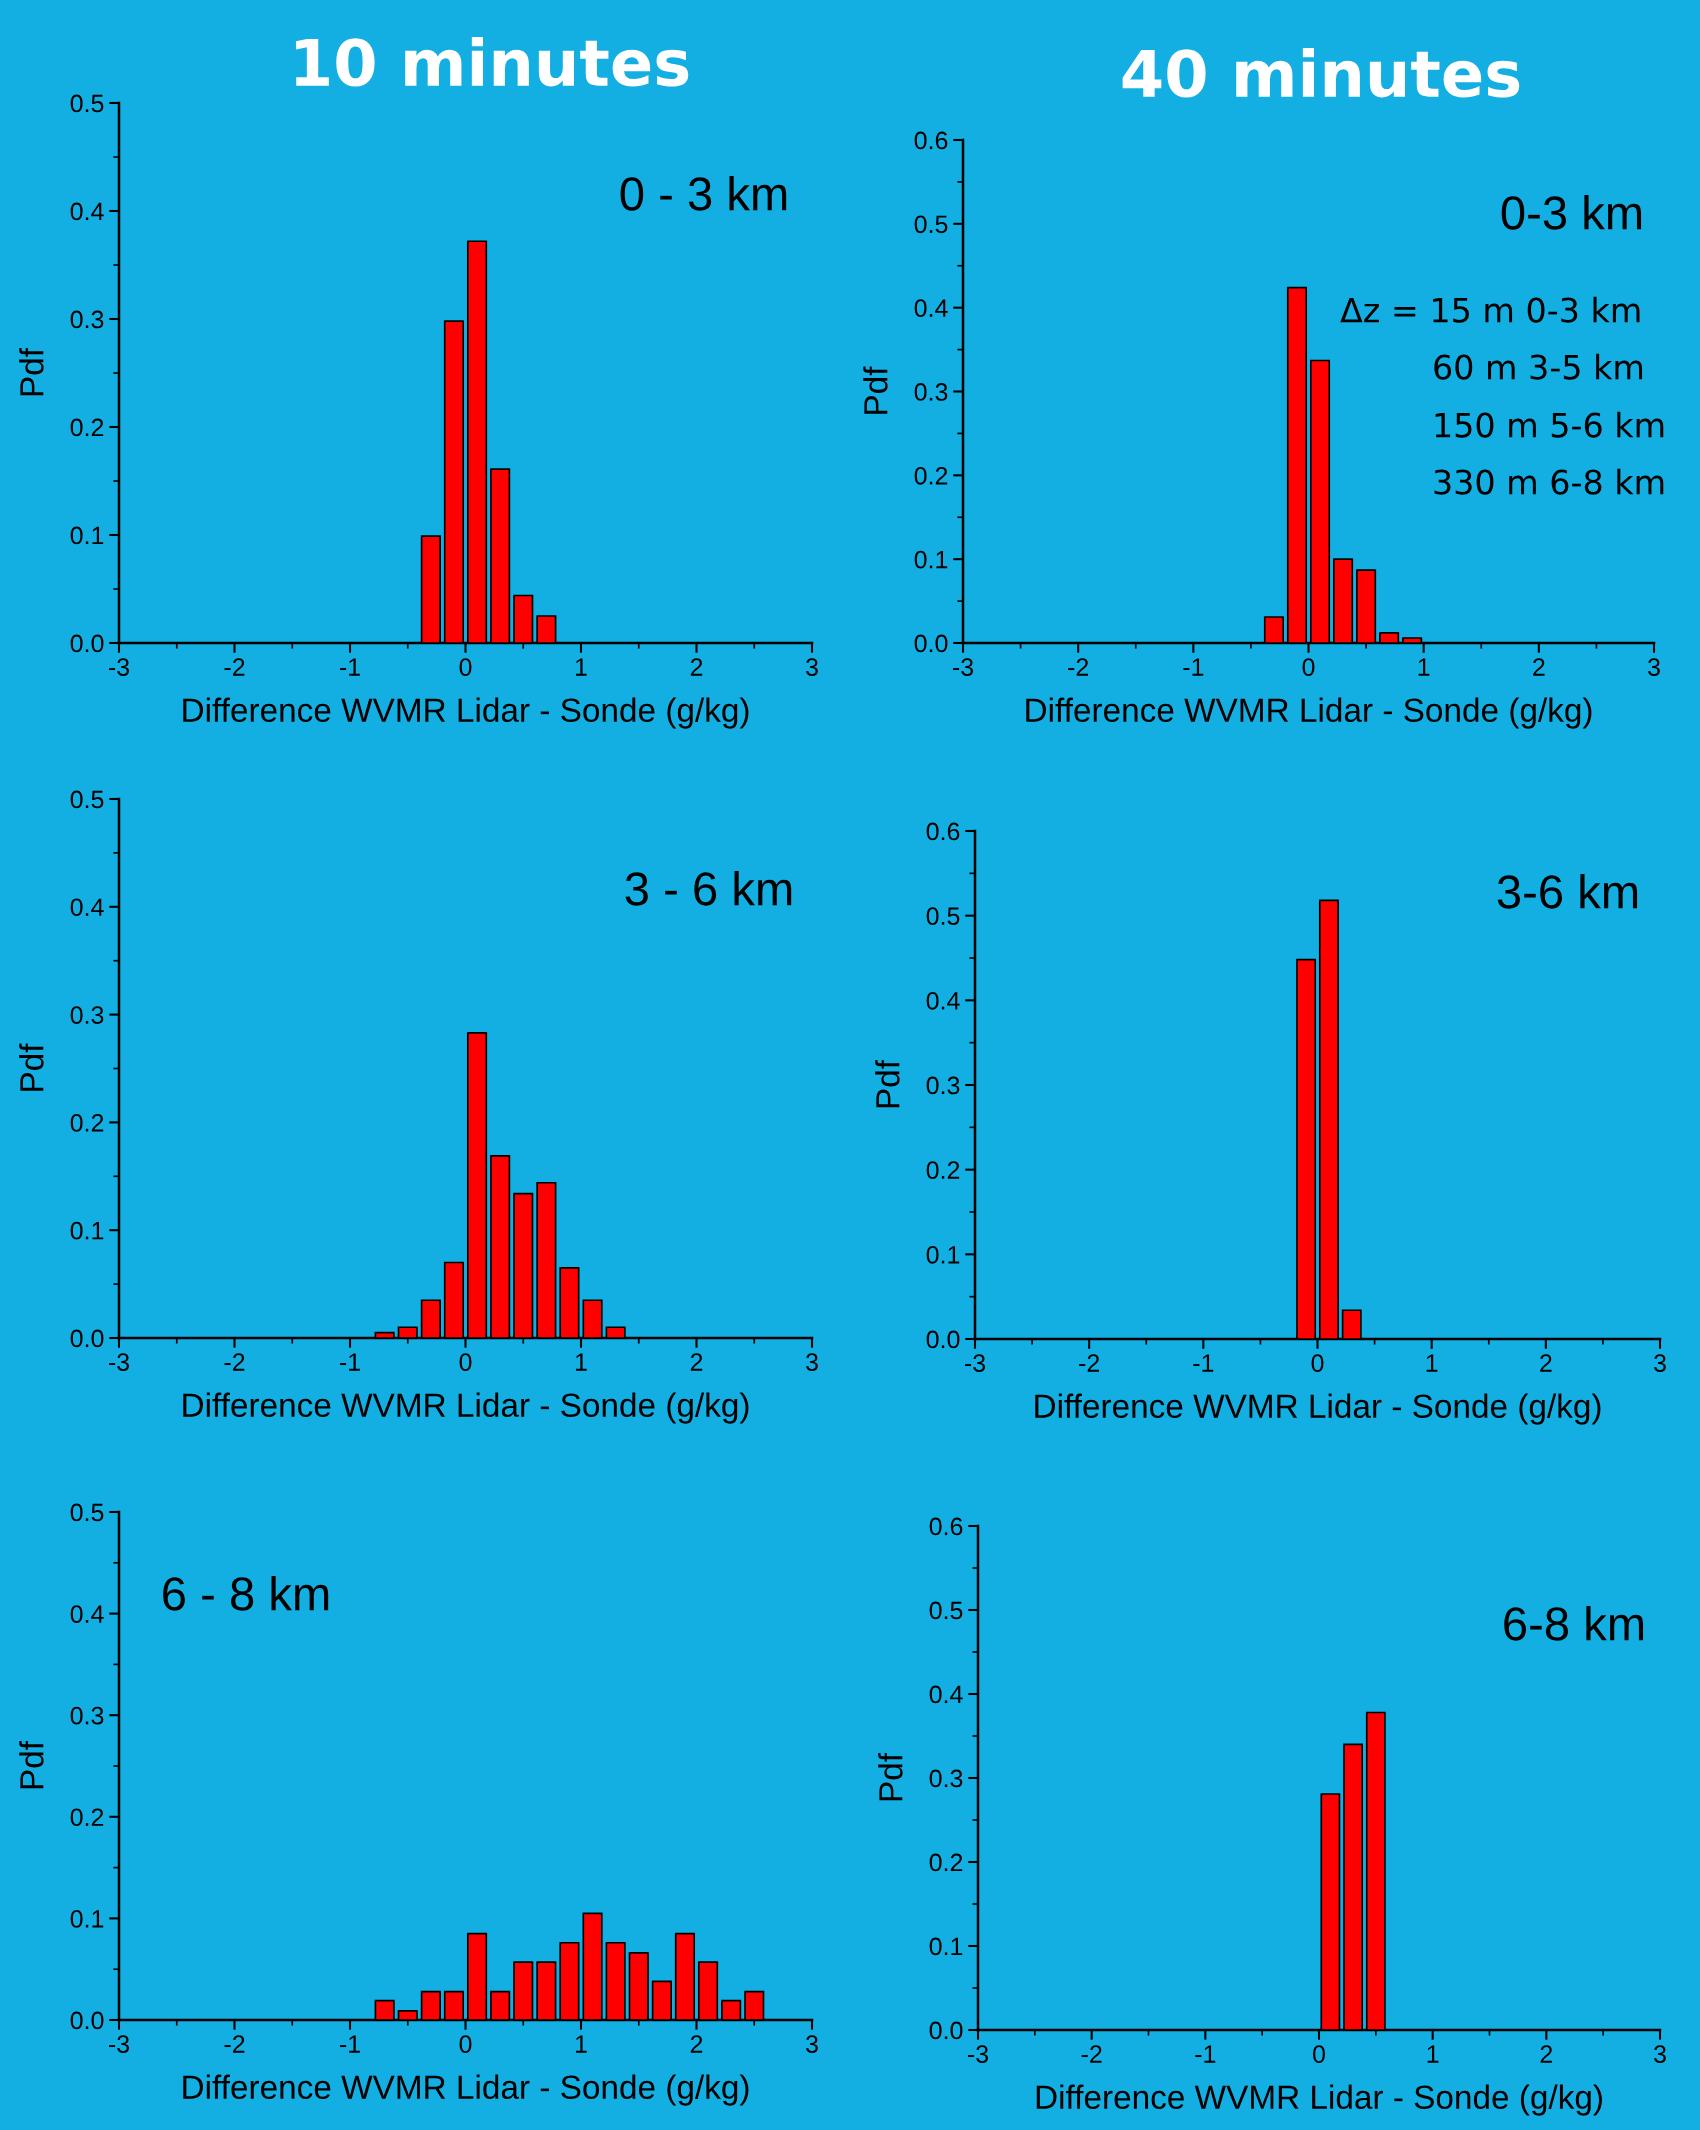 The image size is (1700, 2130). Describe the element at coordinates (492, 62) in the screenshot. I see `chart-title: 10 minutes` at that location.